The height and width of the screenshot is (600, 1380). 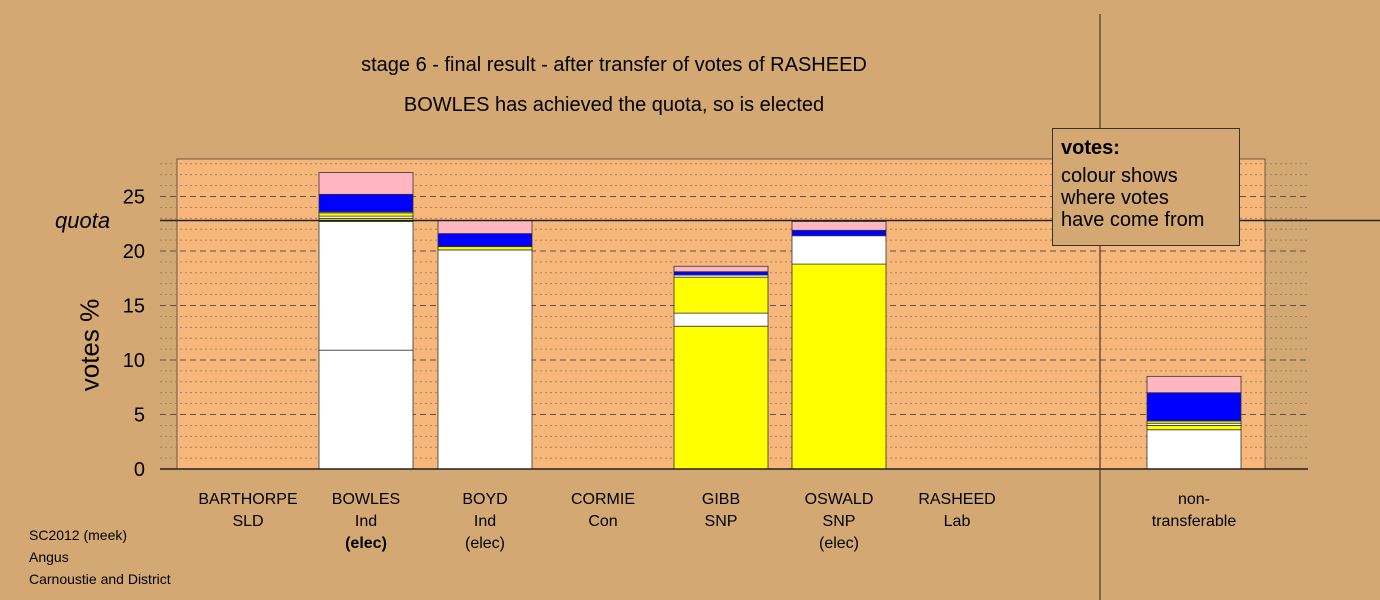 What do you see at coordinates (78, 535) in the screenshot?
I see `footer-line: SC2012 (meek)` at bounding box center [78, 535].